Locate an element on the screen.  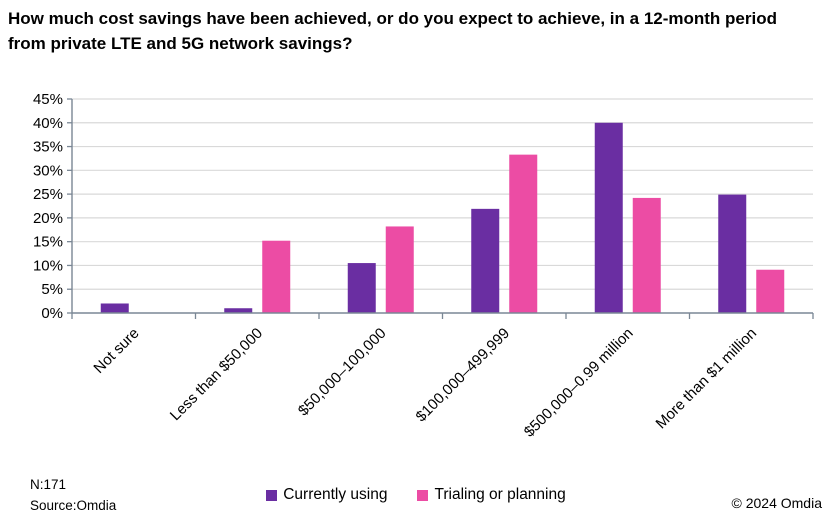
legend-label-trialing-or-planning: Trialing or planning is located at coordinates (500, 494).